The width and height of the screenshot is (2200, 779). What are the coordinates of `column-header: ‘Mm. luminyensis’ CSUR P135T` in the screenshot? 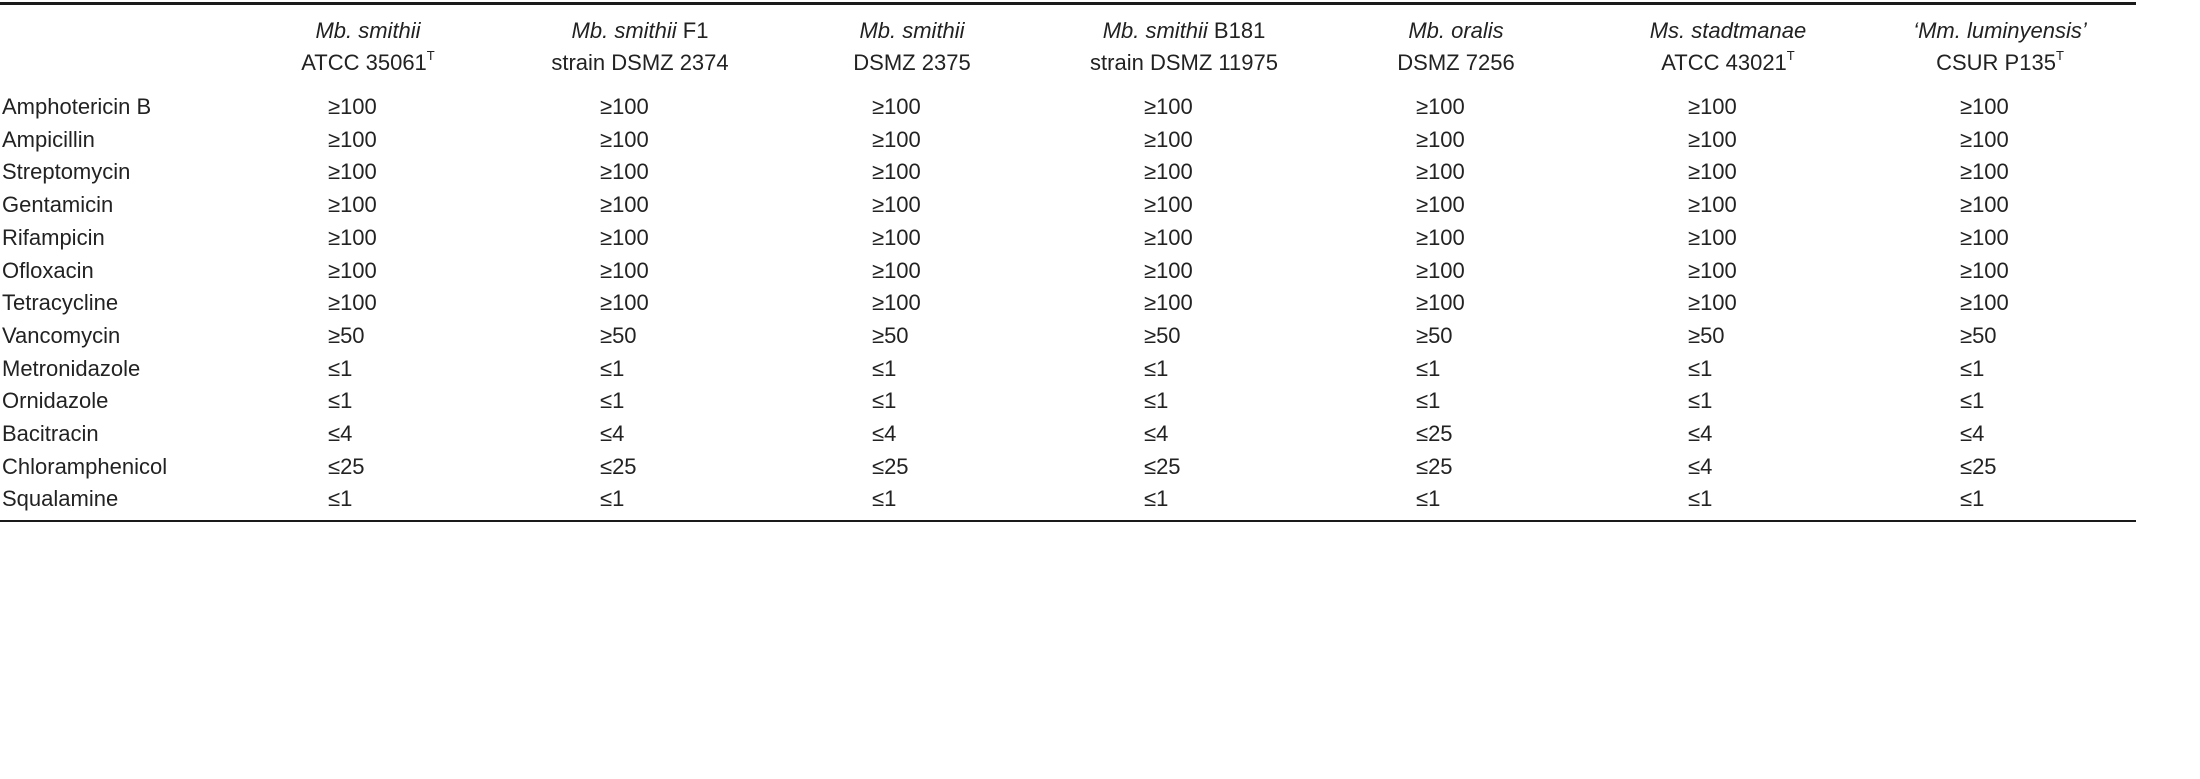 It's located at (2000, 48).